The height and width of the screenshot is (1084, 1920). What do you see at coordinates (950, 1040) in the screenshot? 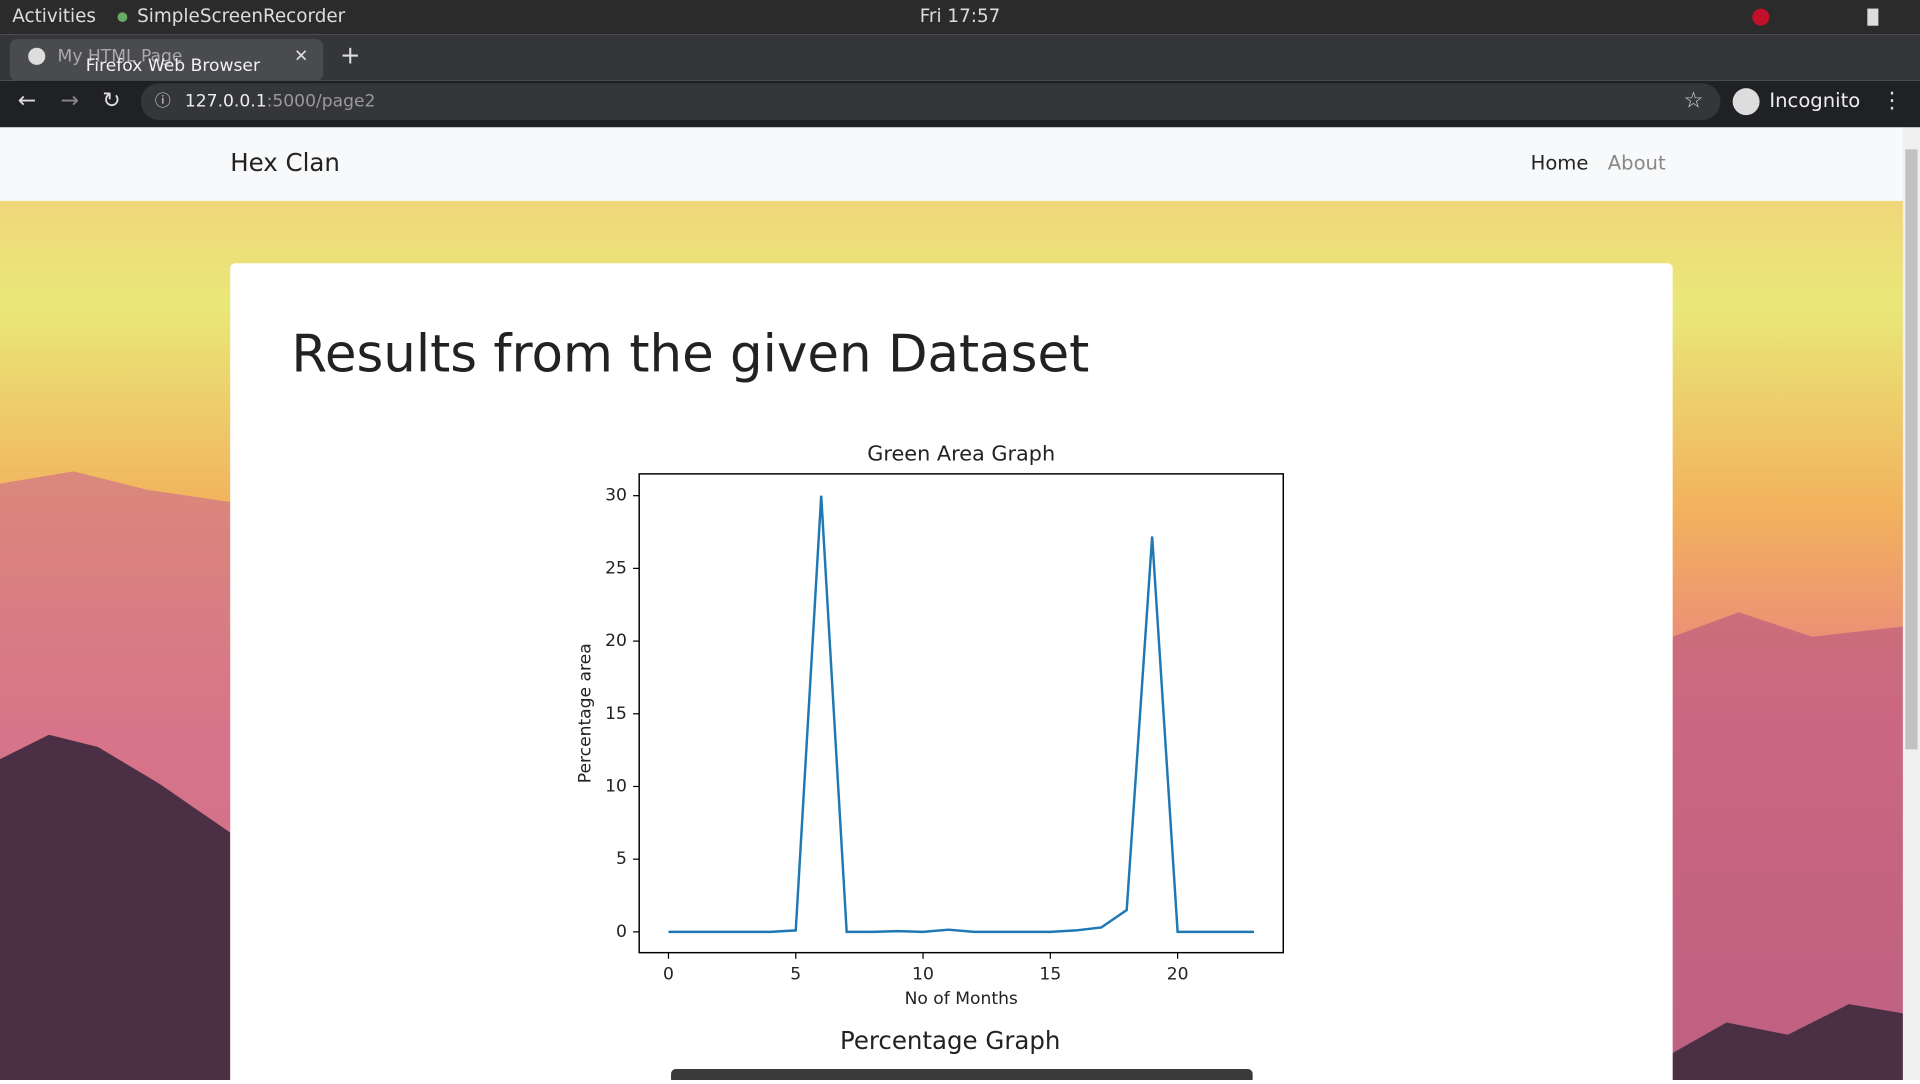
I see `caption: Percentage Graph` at bounding box center [950, 1040].